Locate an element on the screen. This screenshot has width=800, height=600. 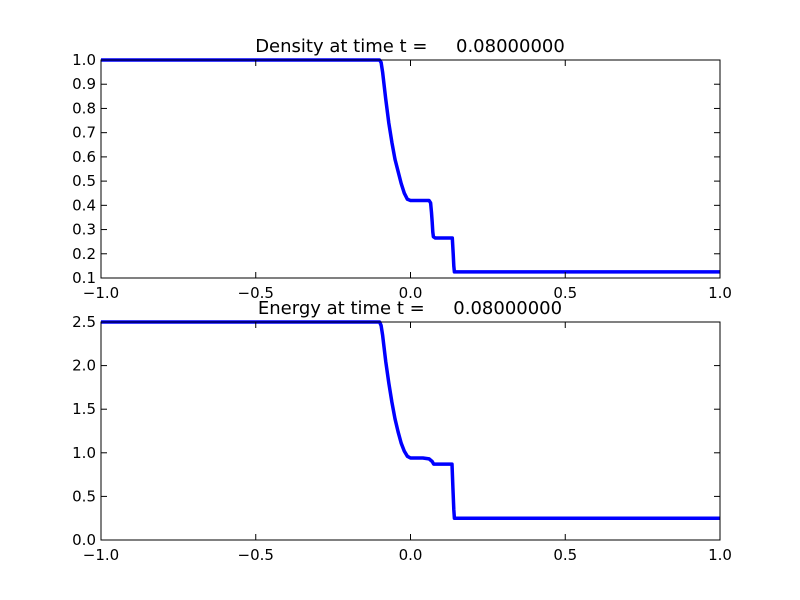
density-y-tick-label: 0.1 is located at coordinates (84, 278).